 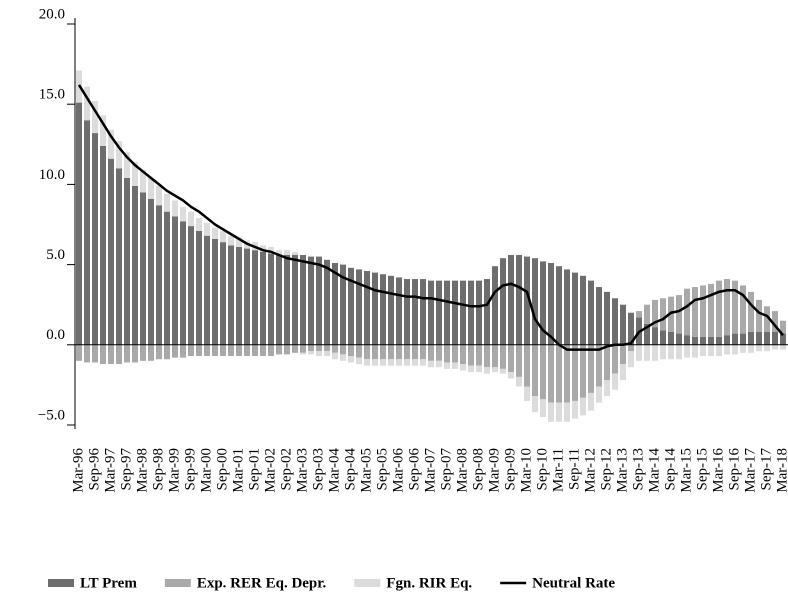 I want to click on legend-label: Fgn. RIR Eq., so click(x=429, y=583).